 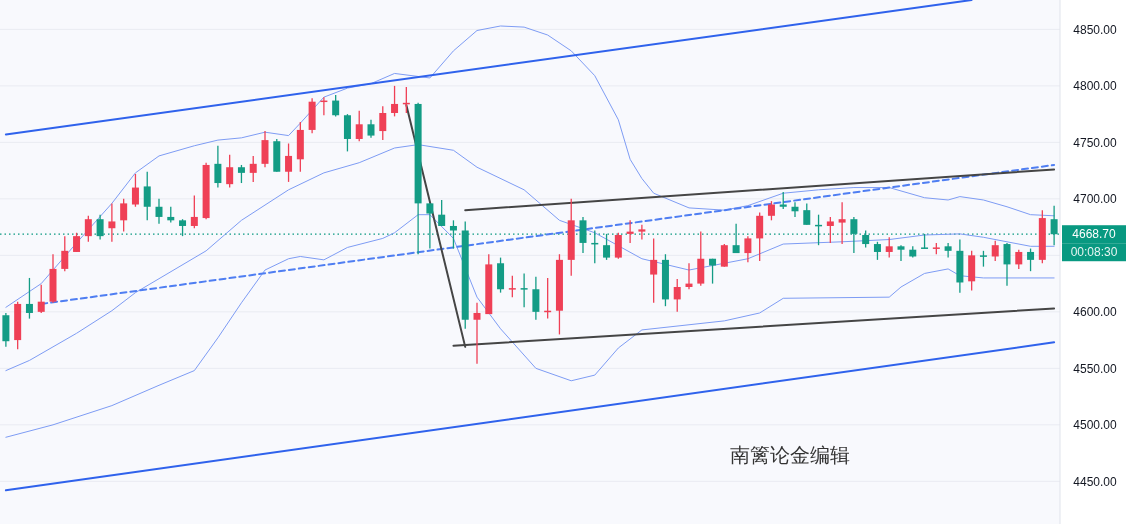 I want to click on y-tick-label: 4700.00, so click(x=1095, y=199).